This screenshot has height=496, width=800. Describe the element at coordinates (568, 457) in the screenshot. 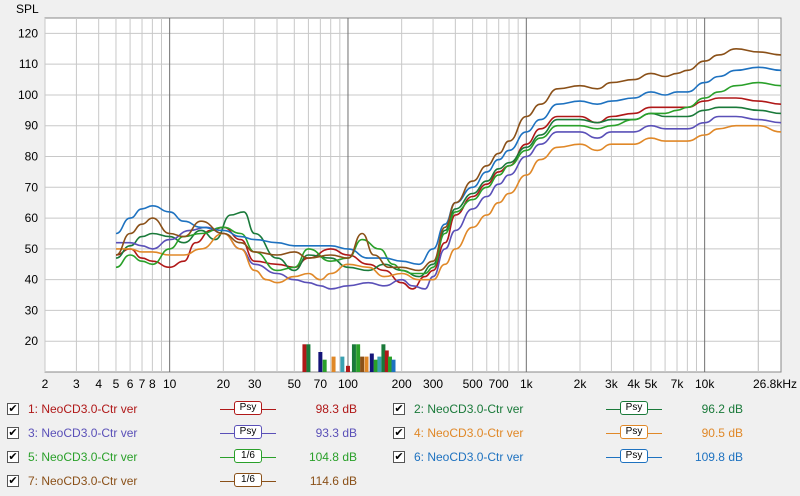

I see `legend-entry-6: ✔ 6: NeoCD3.0-Ctr ver Psy 109.8 dB` at that location.